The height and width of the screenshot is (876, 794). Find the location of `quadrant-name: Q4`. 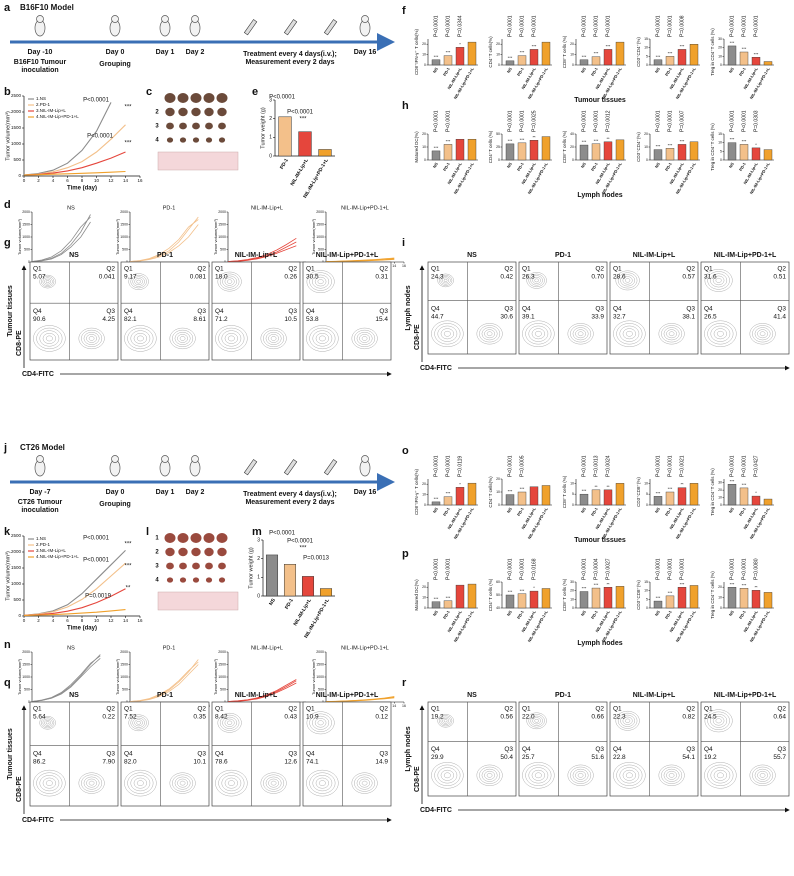

quadrant-name: Q4 is located at coordinates (219, 753).